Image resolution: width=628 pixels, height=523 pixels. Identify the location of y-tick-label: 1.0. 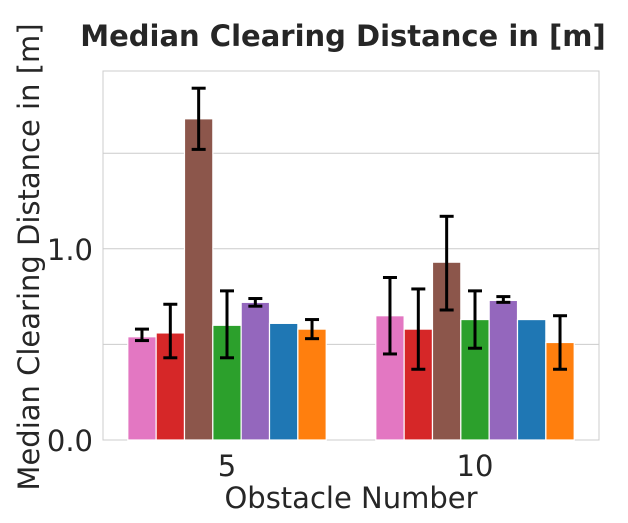
(70, 250).